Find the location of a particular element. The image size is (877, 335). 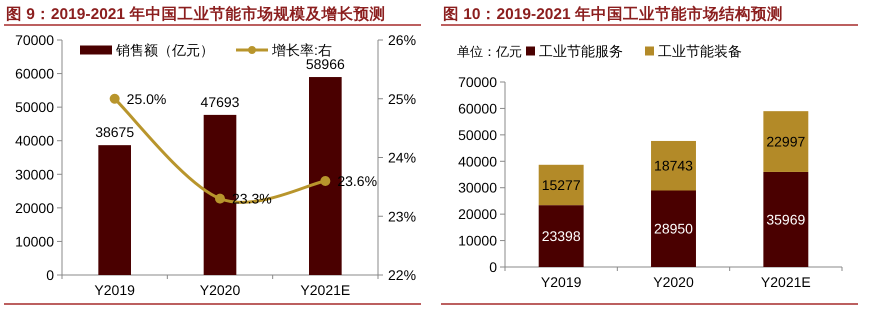

legend-label: 销售额（亿元） is located at coordinates (164, 50).